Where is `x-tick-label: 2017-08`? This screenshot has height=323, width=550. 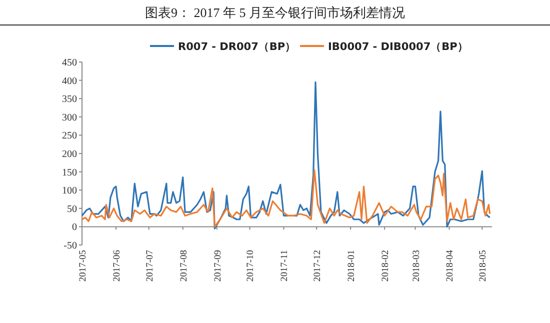 x-tick-label: 2017-08 is located at coordinates (184, 266).